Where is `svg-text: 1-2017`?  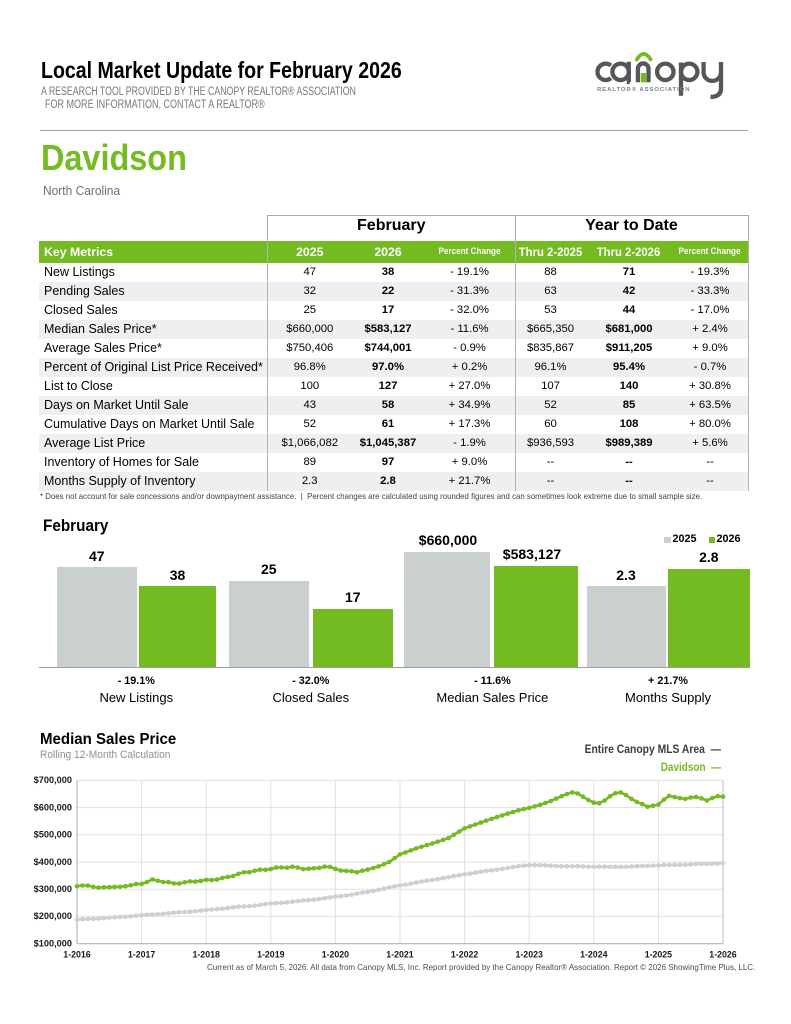 svg-text: 1-2017 is located at coordinates (141, 954).